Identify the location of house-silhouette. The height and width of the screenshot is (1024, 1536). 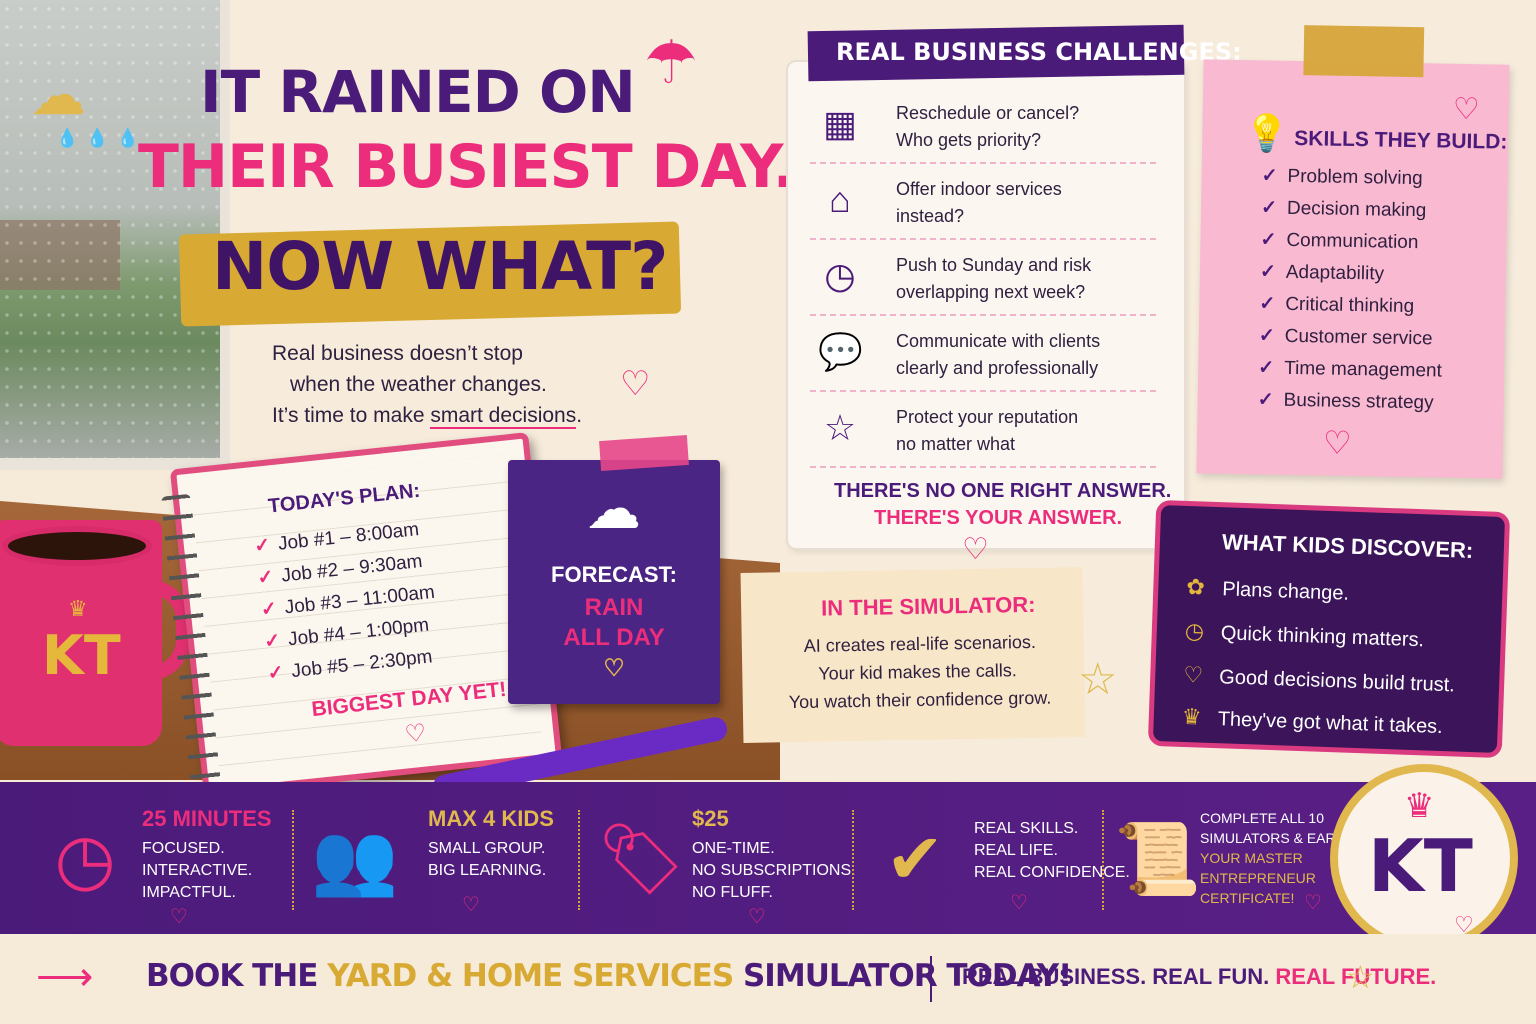
(60, 255).